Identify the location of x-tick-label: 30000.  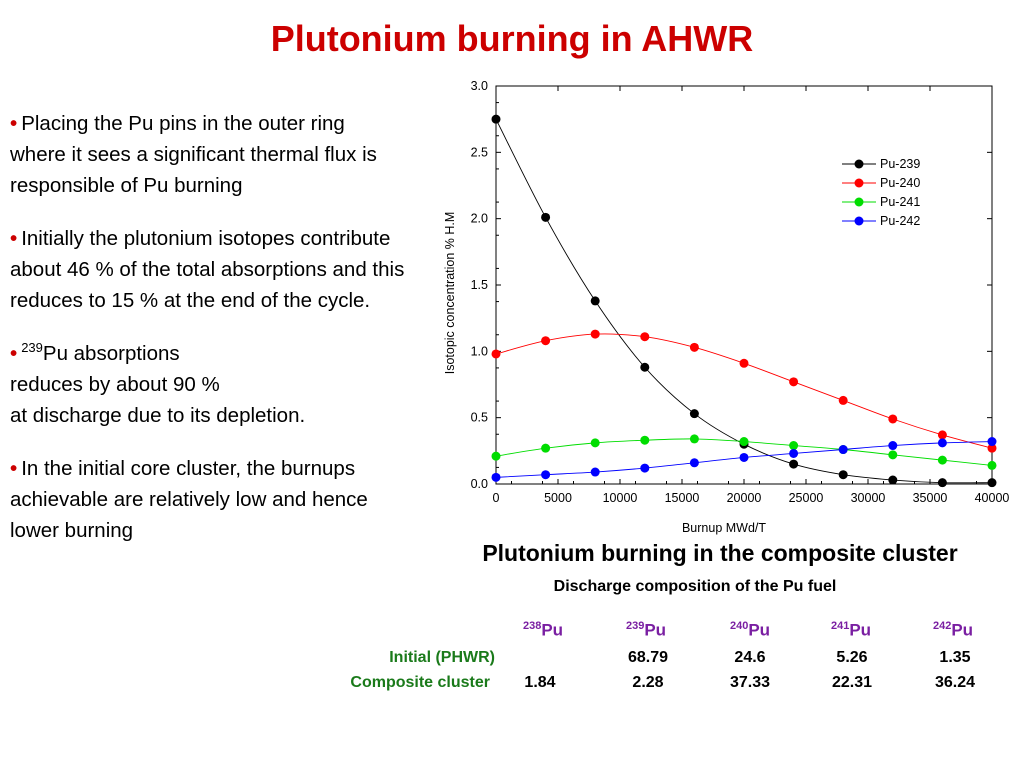
(868, 498).